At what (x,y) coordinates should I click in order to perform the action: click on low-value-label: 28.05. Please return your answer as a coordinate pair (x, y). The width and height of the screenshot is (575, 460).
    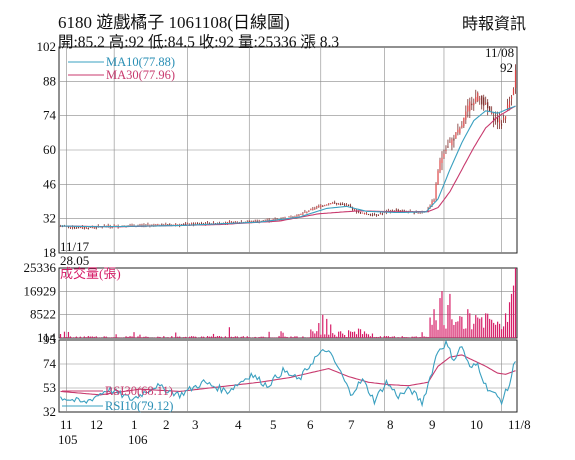
    Looking at the image, I should click on (74, 260).